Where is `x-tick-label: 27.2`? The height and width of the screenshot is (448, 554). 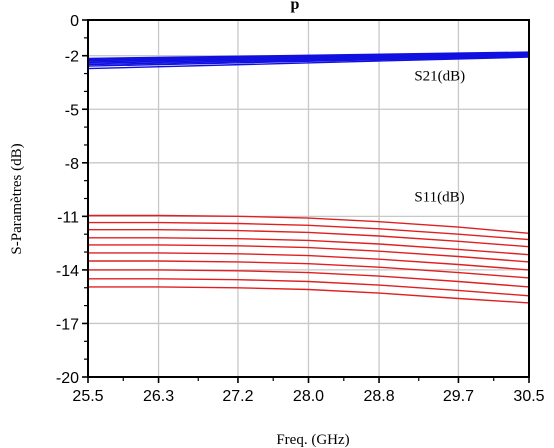 x-tick-label: 27.2 is located at coordinates (237, 396).